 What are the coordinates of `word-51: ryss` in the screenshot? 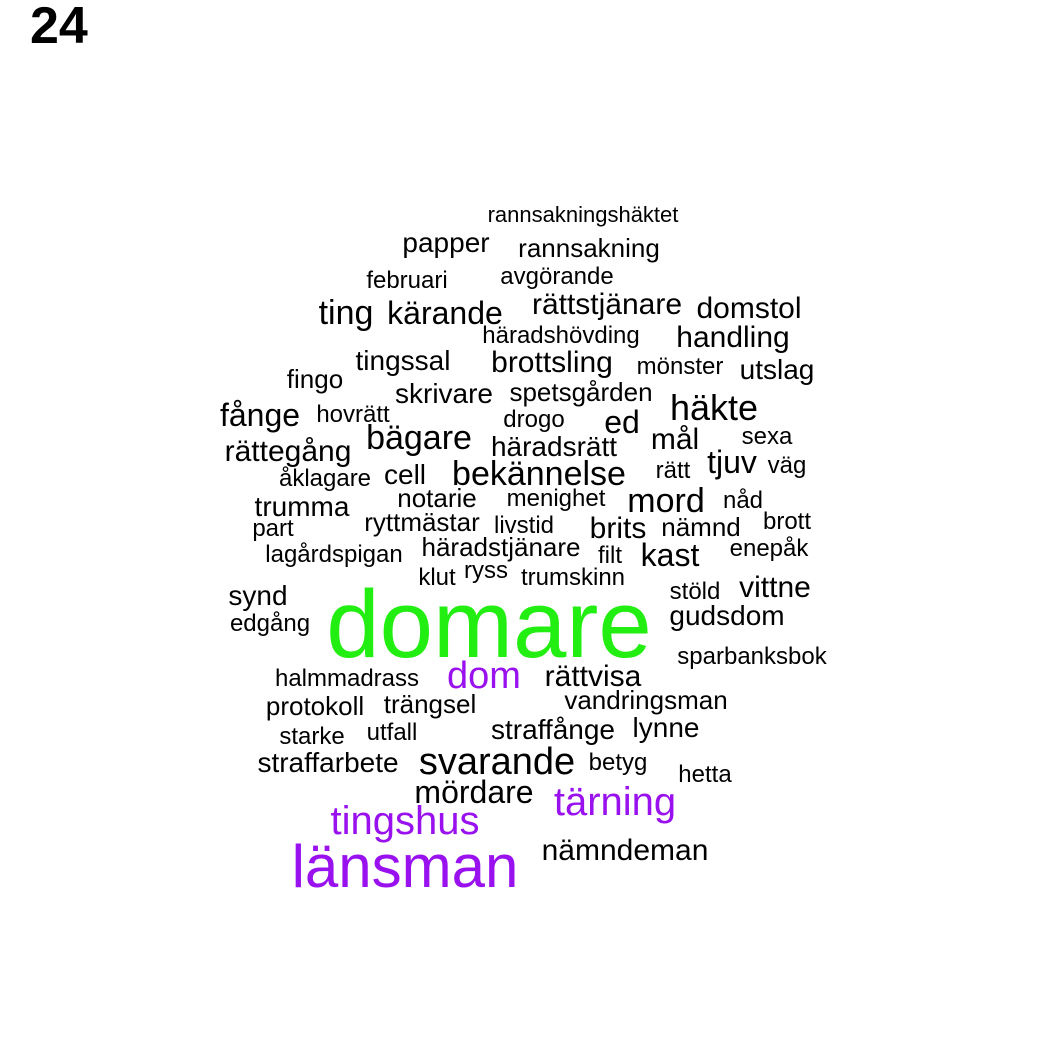 It's located at (486, 570).